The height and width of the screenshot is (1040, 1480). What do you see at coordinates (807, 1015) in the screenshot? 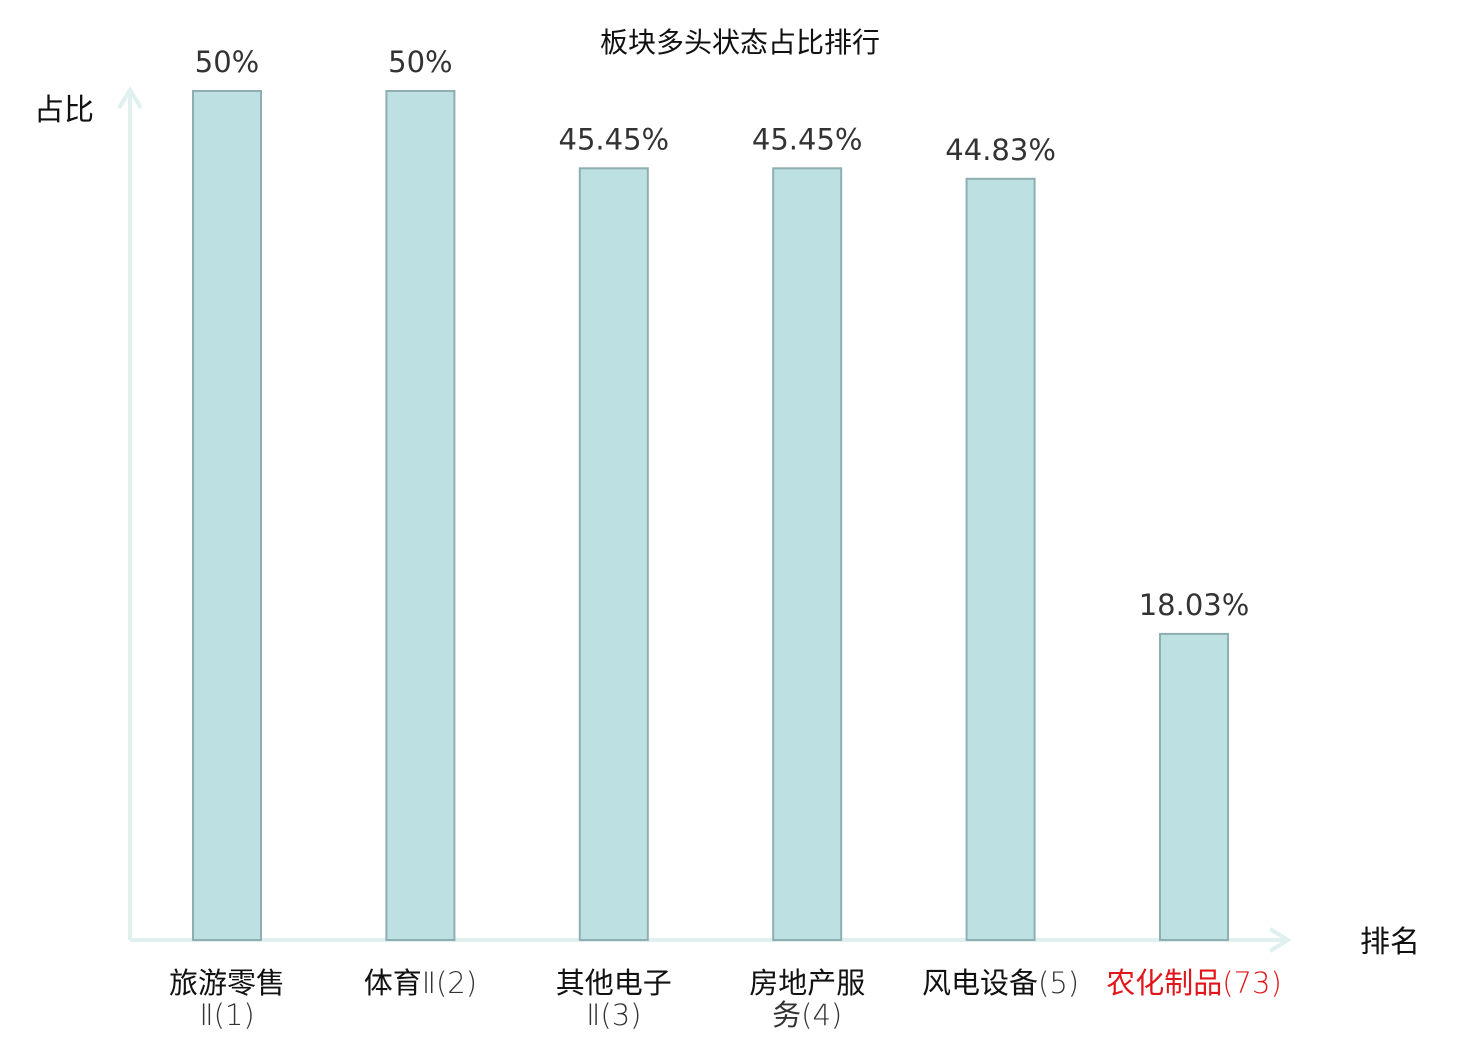
I see `category-rank-4: 务(4)` at bounding box center [807, 1015].